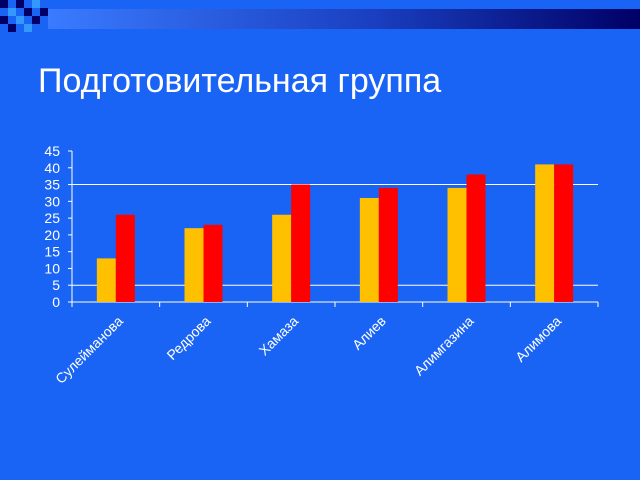 The width and height of the screenshot is (640, 480). I want to click on x-tick-label: Редрова, so click(188, 338).